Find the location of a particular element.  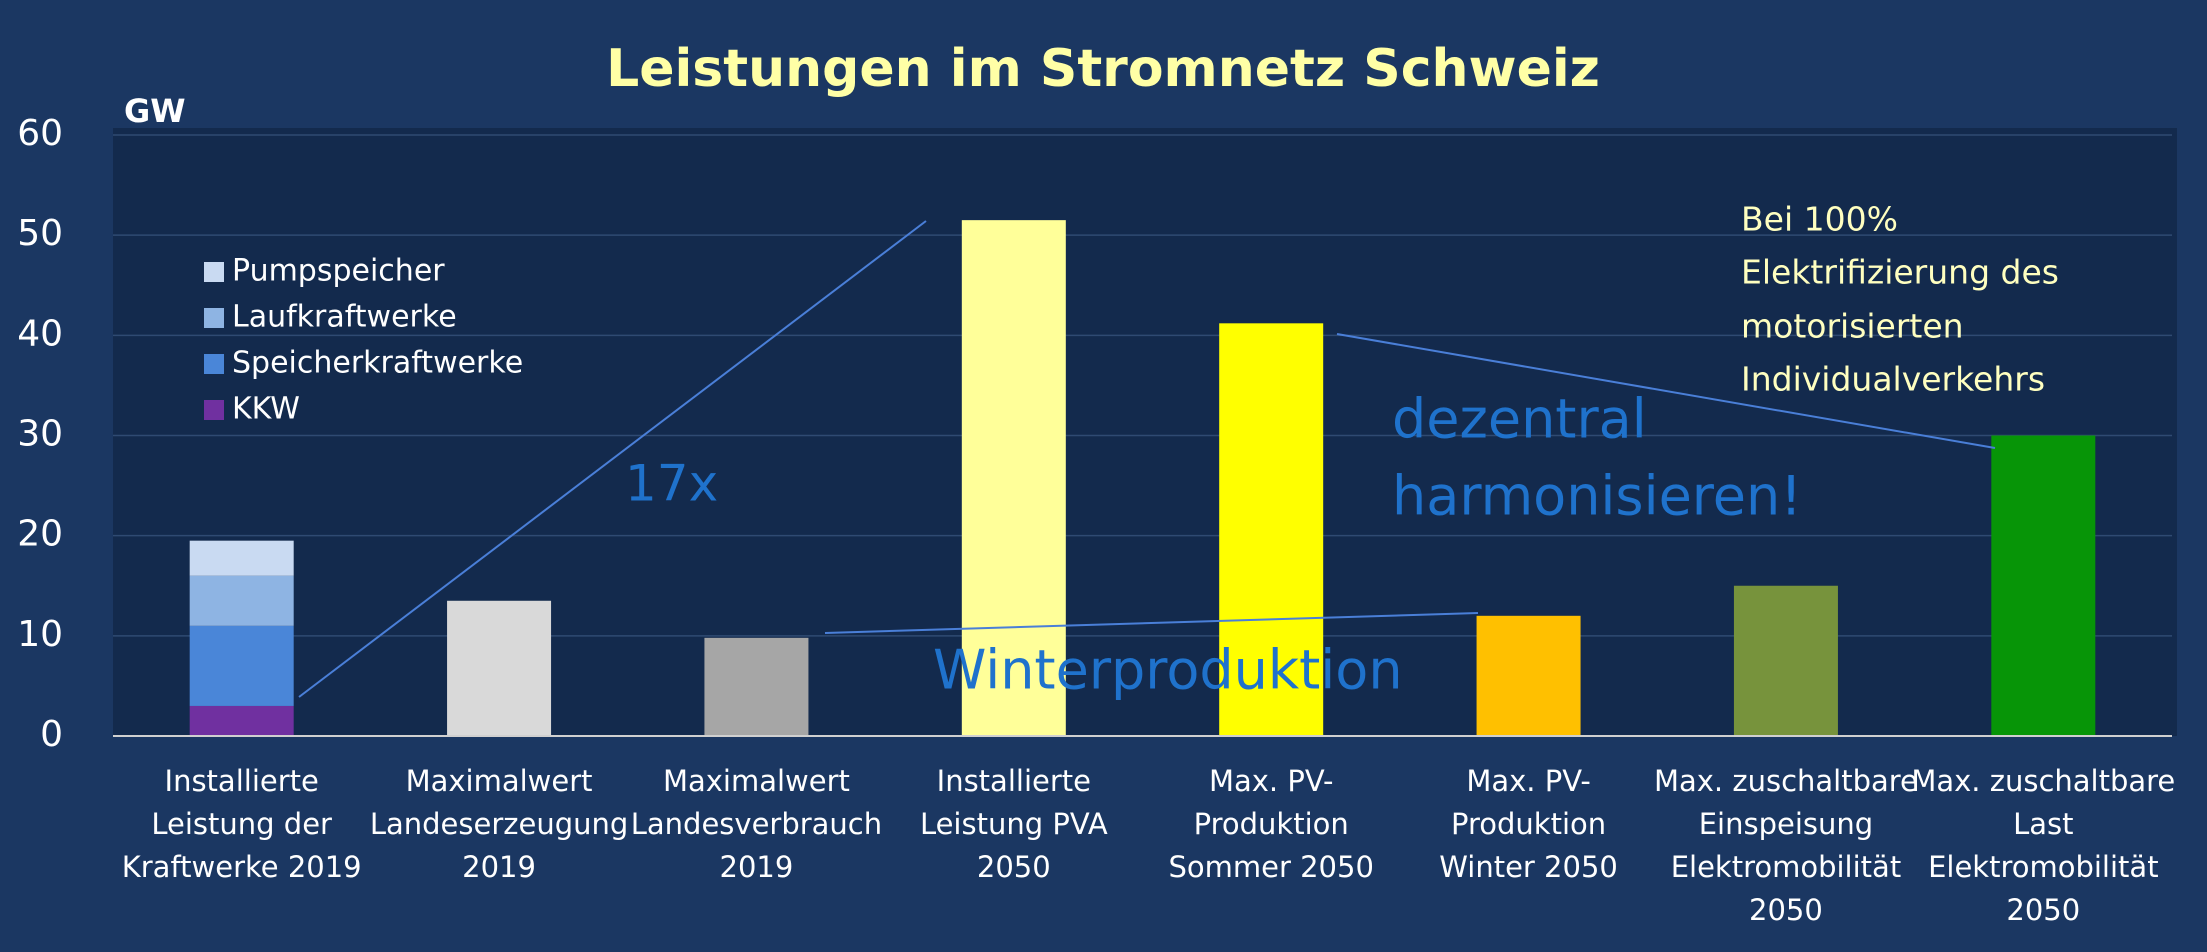

annotation: harmonisieren! is located at coordinates (1597, 496).